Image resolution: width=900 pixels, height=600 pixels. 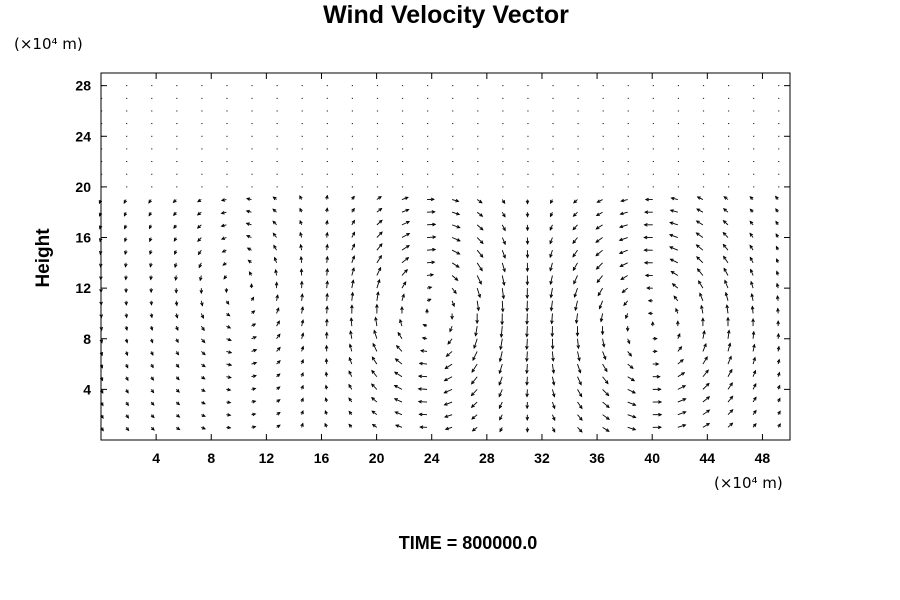 What do you see at coordinates (211, 458) in the screenshot?
I see `x-tick-label: 8` at bounding box center [211, 458].